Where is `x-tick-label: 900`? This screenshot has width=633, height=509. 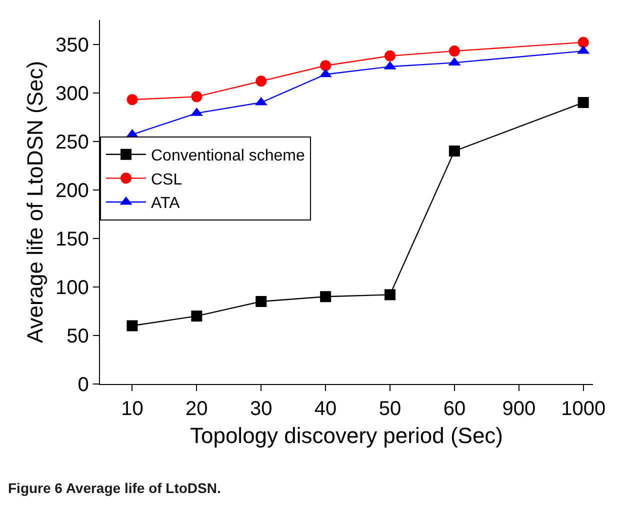 x-tick-label: 900 is located at coordinates (519, 409).